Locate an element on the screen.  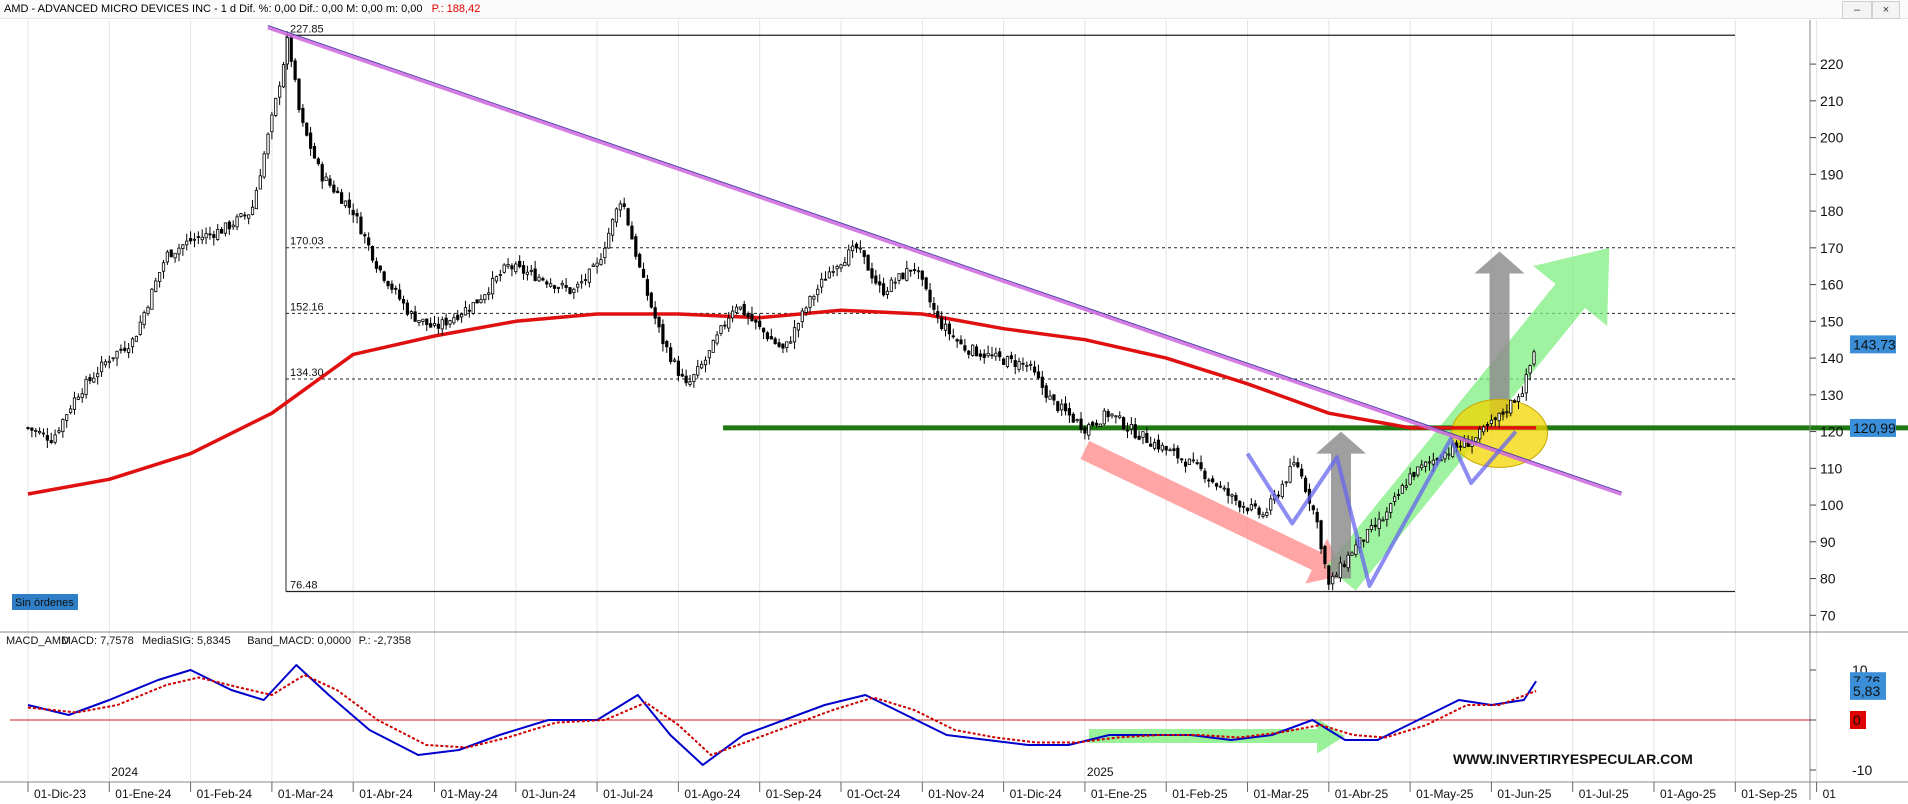
macd-line is located at coordinates (782, 715).